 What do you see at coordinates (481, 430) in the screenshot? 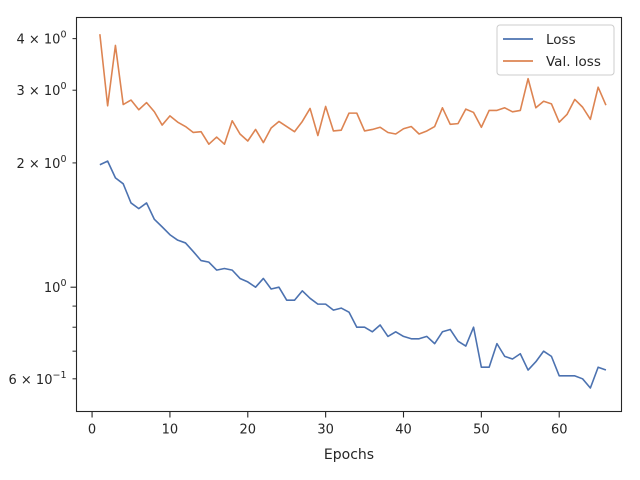
I see `x-tick-label: 50` at bounding box center [481, 430].